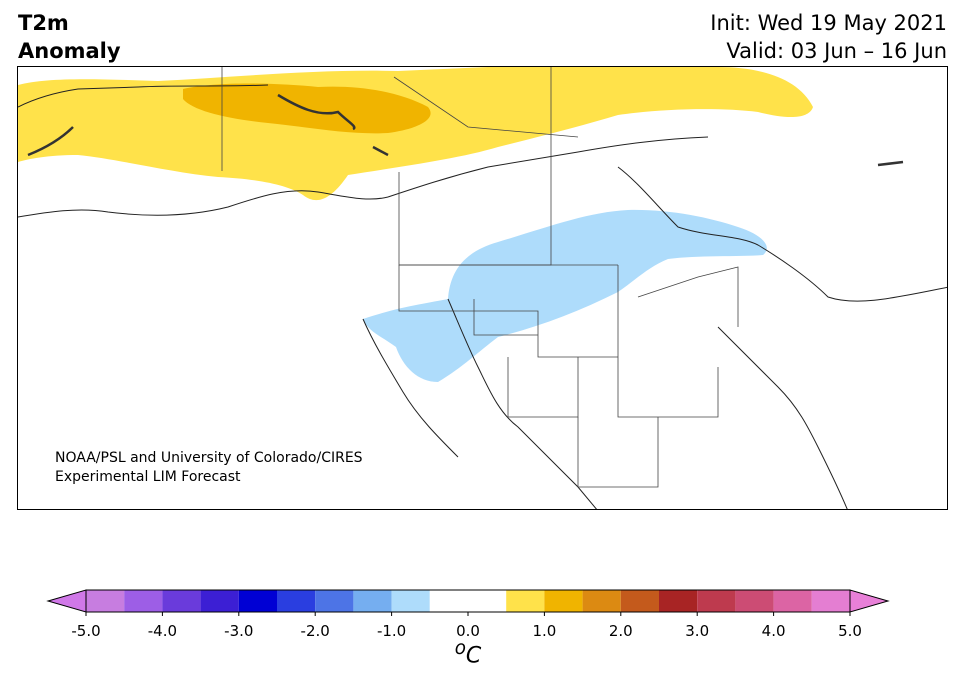  What do you see at coordinates (391, 631) in the screenshot?
I see `colorbar-tick-label-4: -1.0` at bounding box center [391, 631].